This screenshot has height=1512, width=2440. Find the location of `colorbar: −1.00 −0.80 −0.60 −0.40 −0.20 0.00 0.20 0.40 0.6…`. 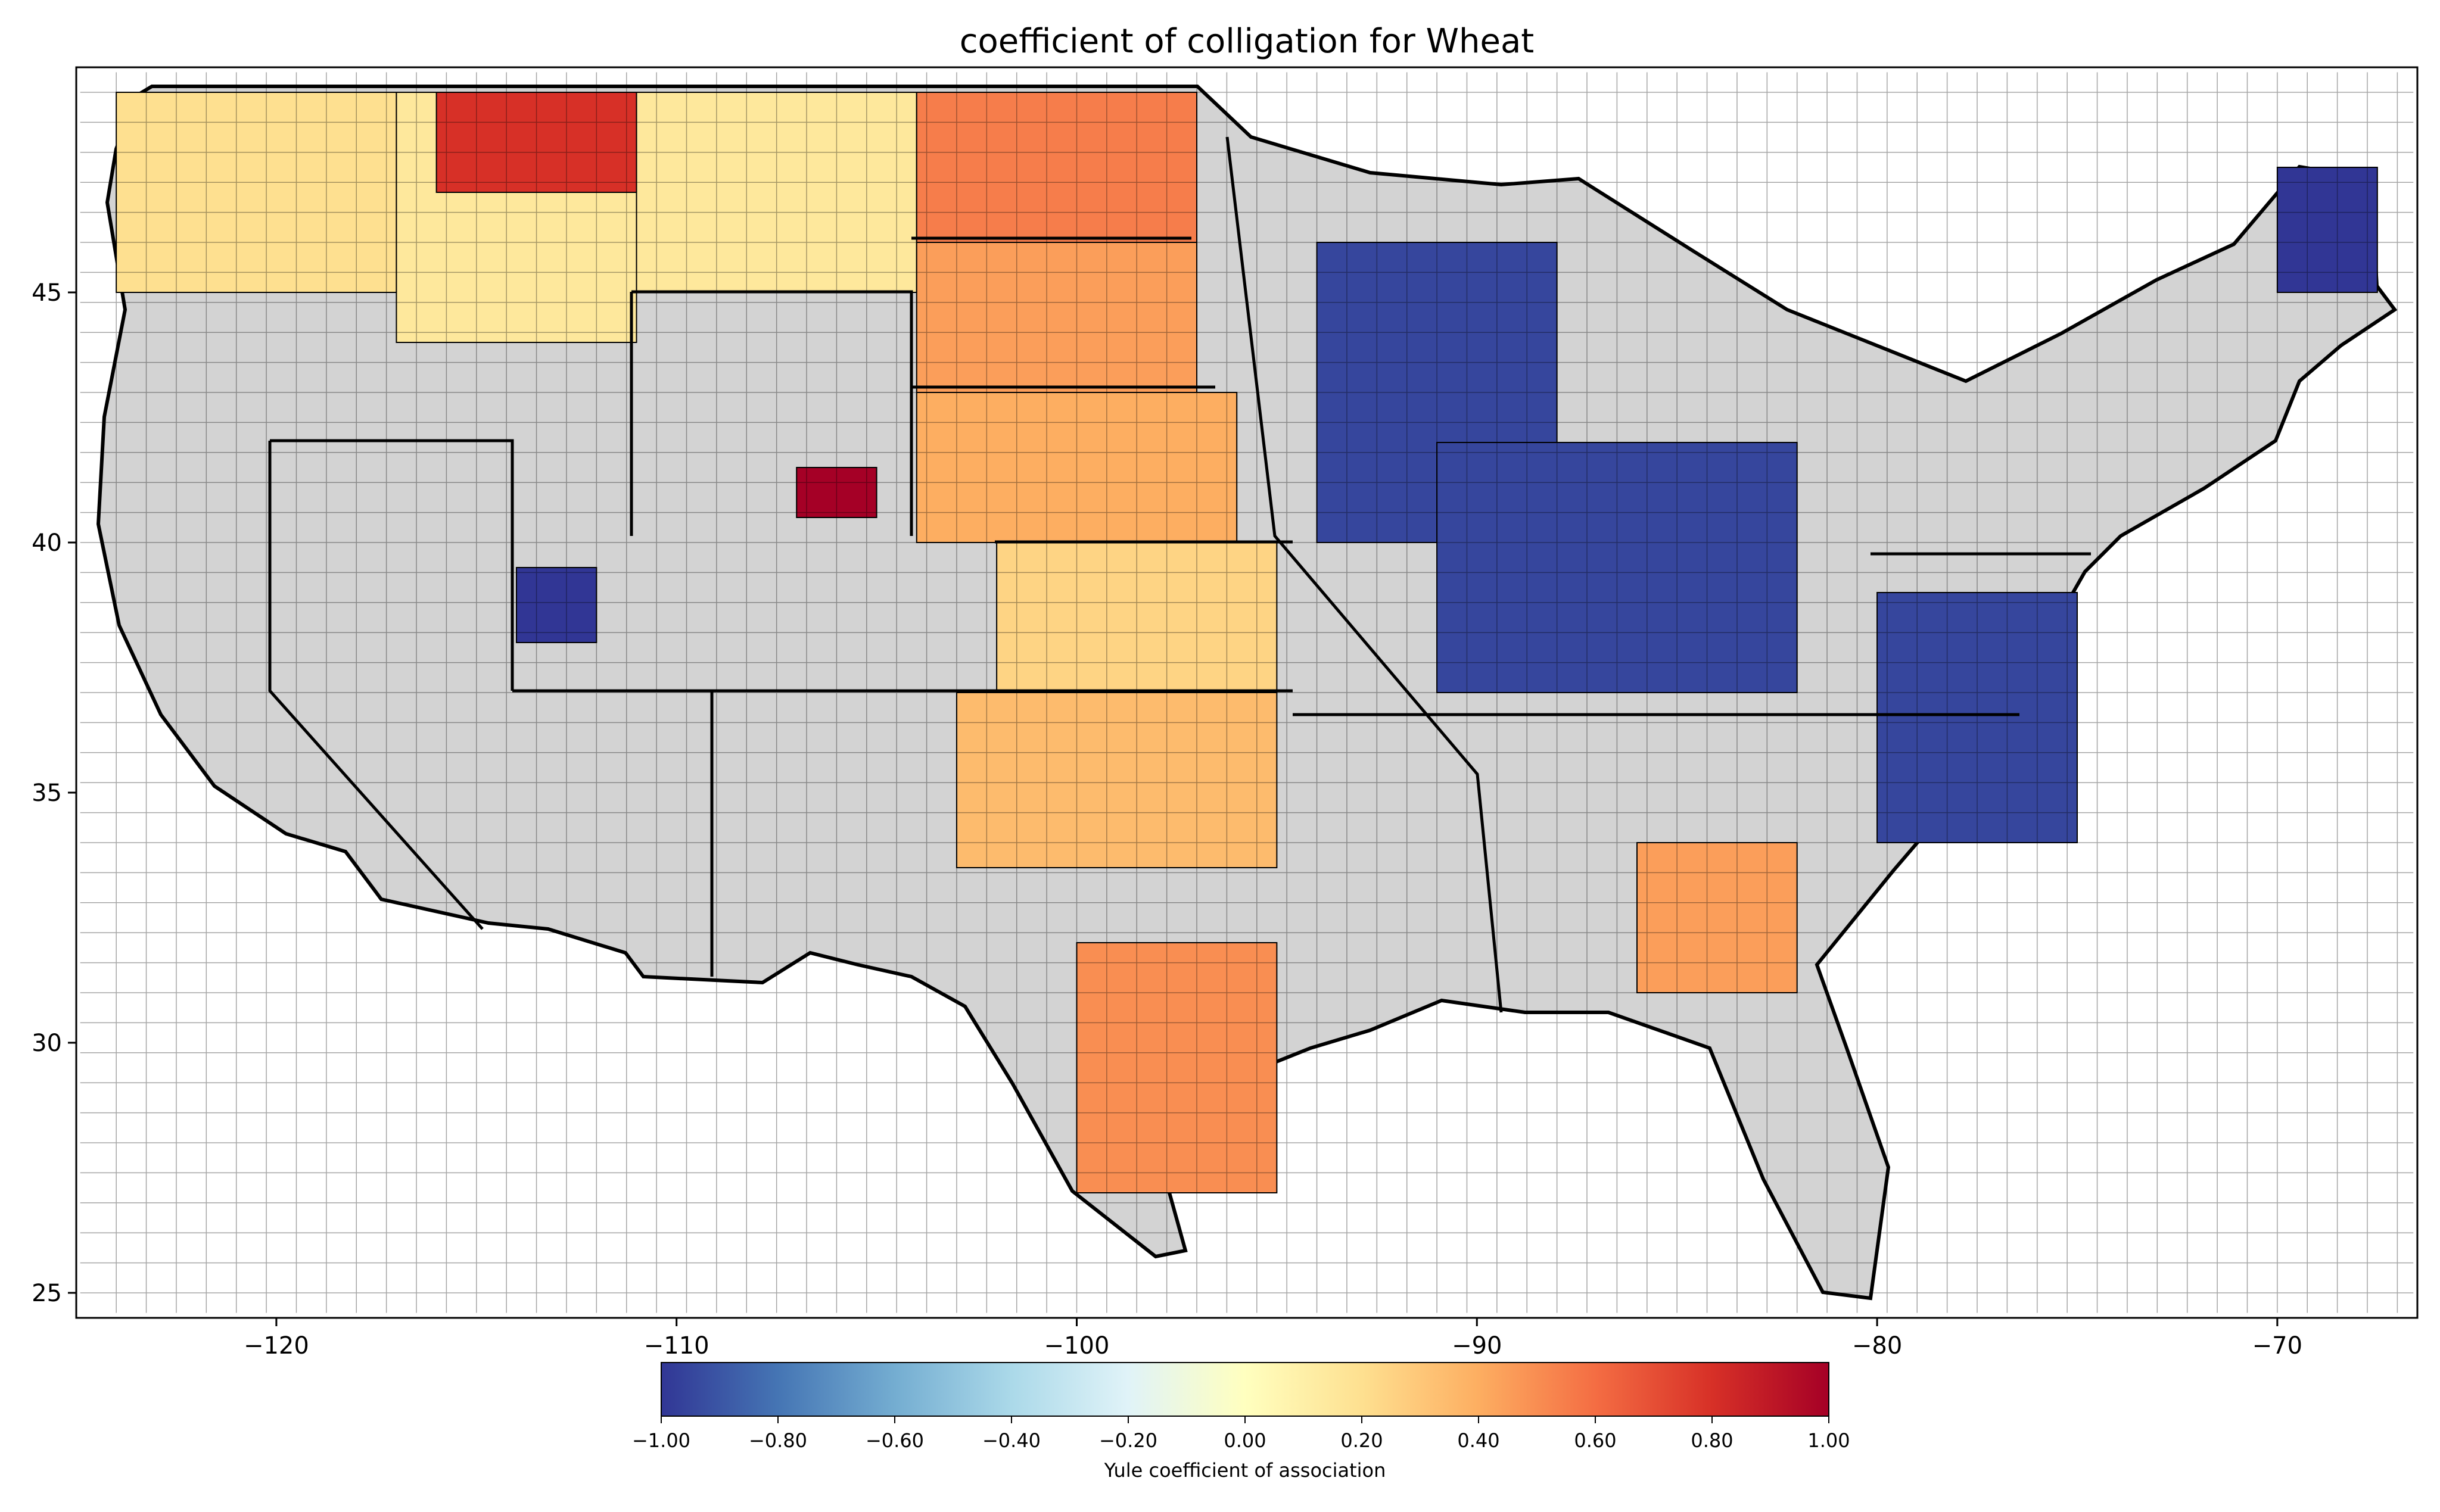

colorbar: −1.00 −0.80 −0.60 −0.40 −0.20 0.00 0.20 0.40 0.6… is located at coordinates (1241, 1422).